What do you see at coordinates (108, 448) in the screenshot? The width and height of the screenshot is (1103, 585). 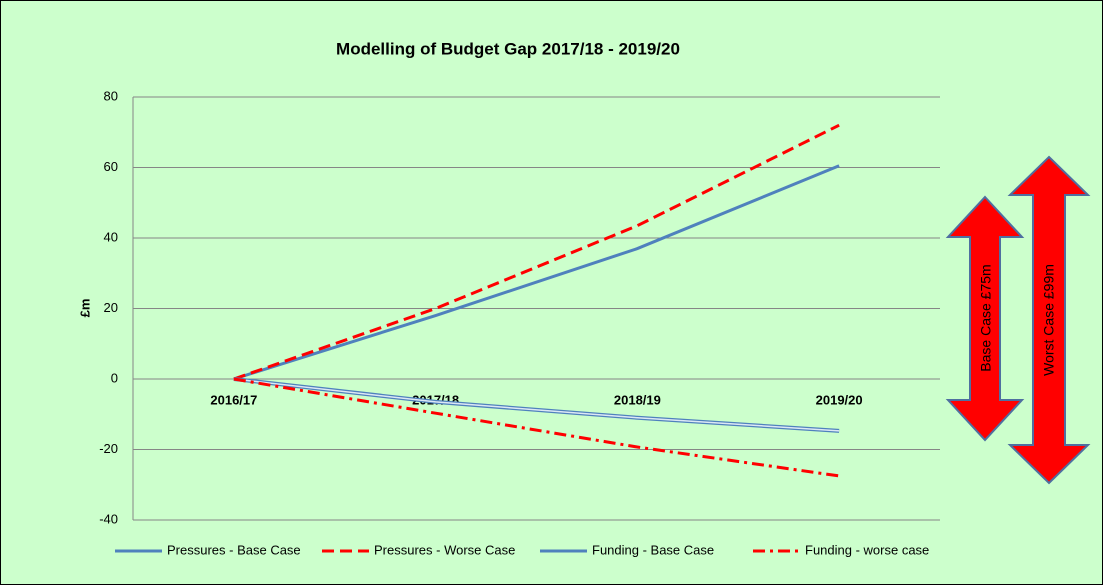 I see `y-tick-label: -20` at bounding box center [108, 448].